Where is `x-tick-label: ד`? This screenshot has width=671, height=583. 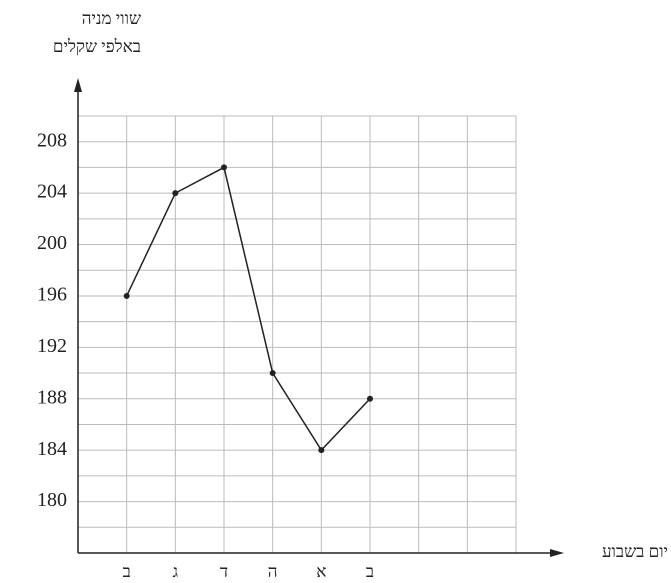 x-tick-label: ד is located at coordinates (224, 571).